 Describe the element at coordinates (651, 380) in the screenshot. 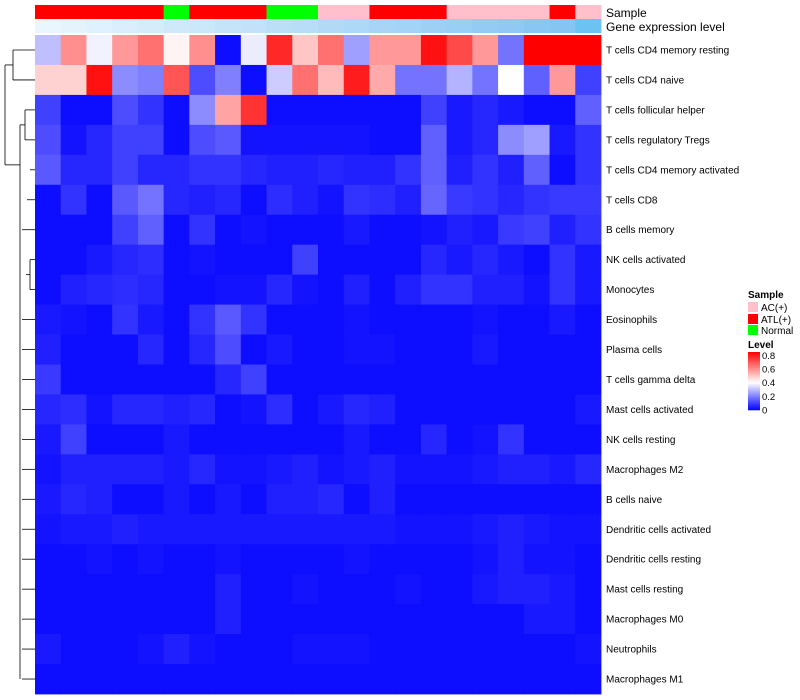

I see `row-label: T cells gamma delta` at that location.